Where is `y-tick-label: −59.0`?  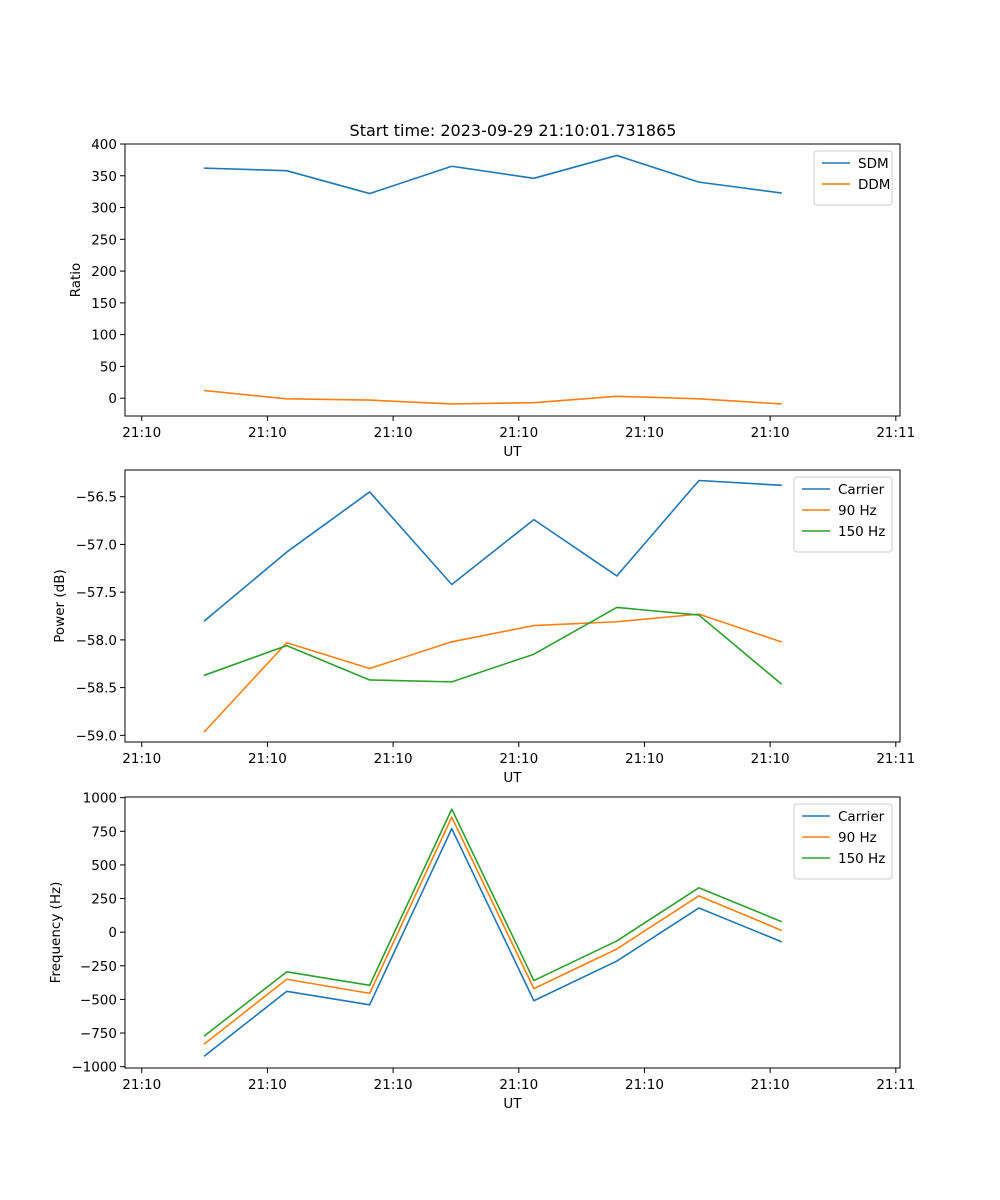
y-tick-label: −59.0 is located at coordinates (96, 736).